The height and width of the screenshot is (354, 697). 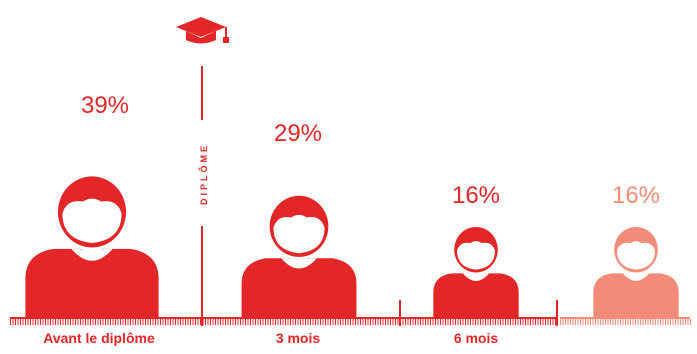 I want to click on separator-diploma-base, so click(x=202, y=311).